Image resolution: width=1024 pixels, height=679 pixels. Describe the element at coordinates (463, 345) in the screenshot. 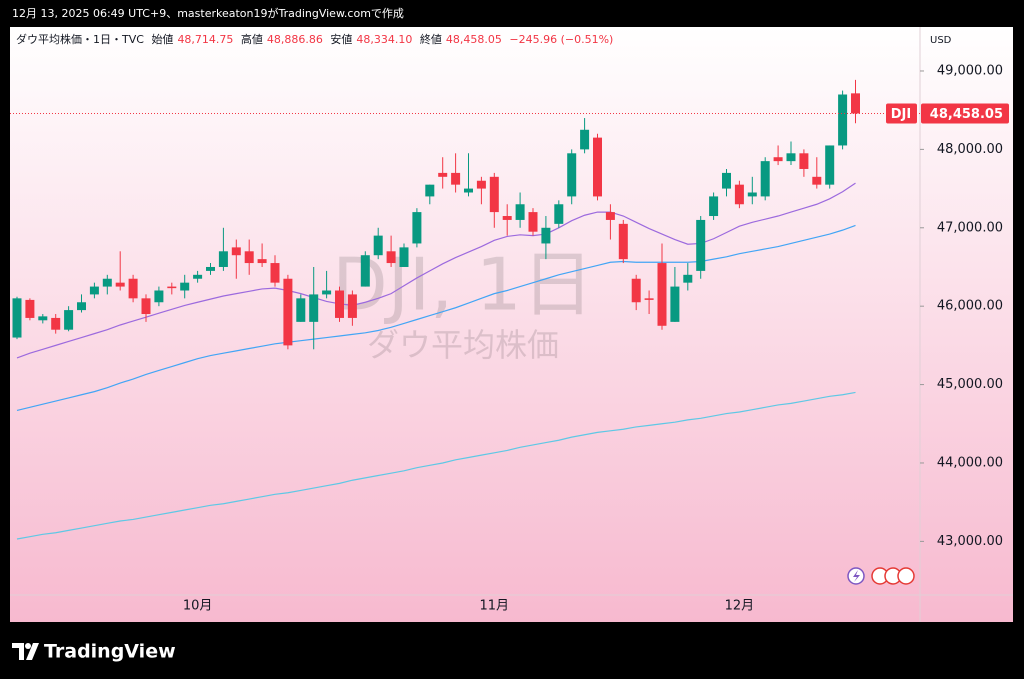

I see `watermark-subtitle: ダウ平均株価` at that location.